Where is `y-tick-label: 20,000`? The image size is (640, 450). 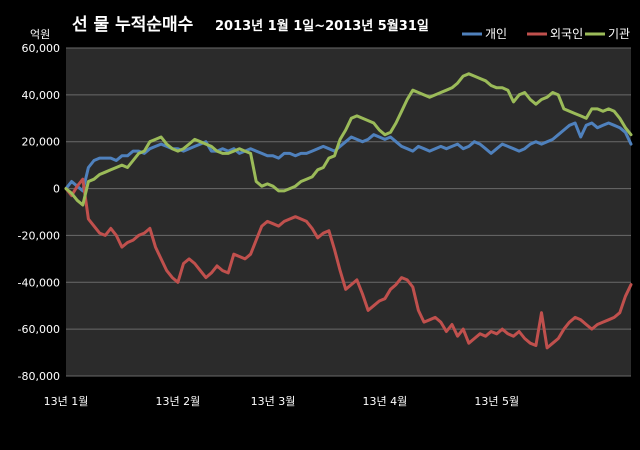
y-tick-label: 20,000 is located at coordinates (41, 142).